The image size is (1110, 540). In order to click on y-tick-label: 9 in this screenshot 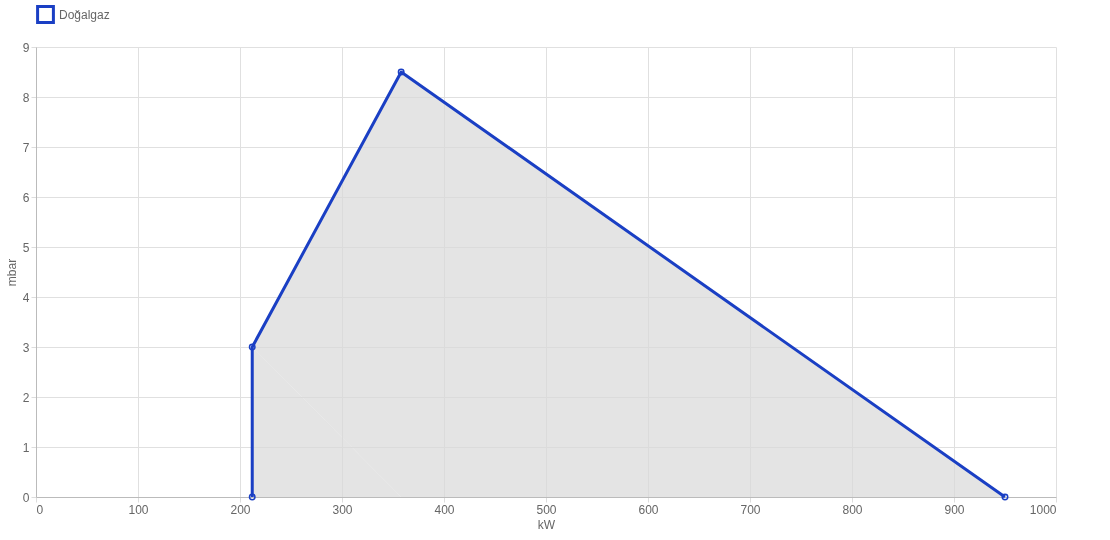, I will do `click(26, 47)`.